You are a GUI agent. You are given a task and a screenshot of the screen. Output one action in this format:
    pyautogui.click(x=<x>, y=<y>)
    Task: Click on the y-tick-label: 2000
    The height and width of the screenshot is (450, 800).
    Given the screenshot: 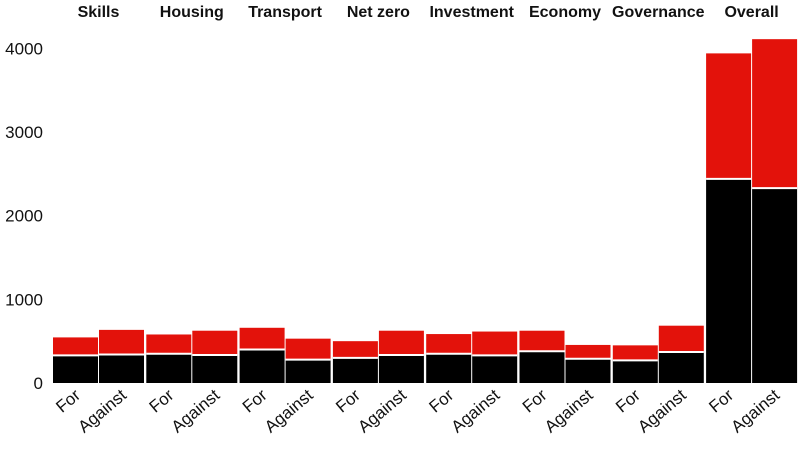 What is the action you would take?
    pyautogui.click(x=24, y=216)
    